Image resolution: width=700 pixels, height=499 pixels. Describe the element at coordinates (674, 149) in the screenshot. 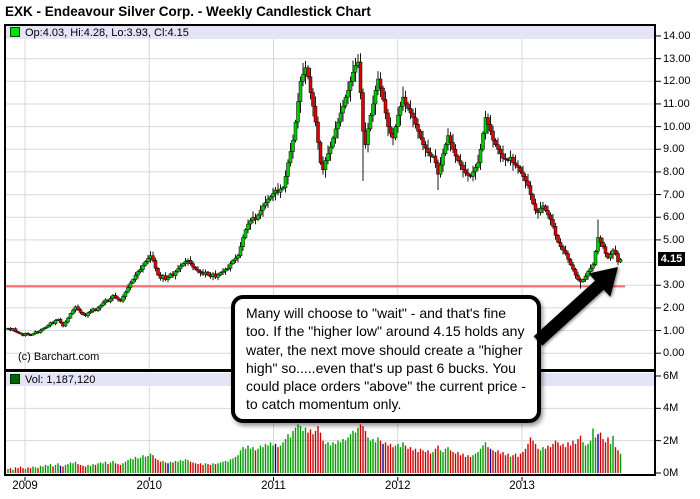

I see `price-axis-label: 9.00` at that location.